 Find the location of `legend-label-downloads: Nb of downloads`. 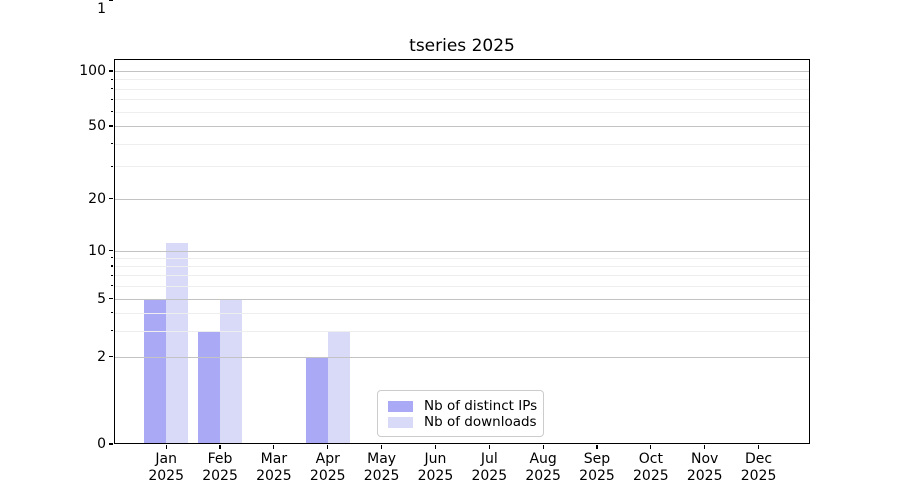

legend-label-downloads: Nb of downloads is located at coordinates (480, 422).